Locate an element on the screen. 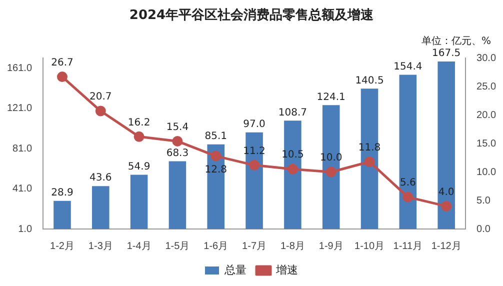 This screenshot has width=503, height=286. data-label: 20.7 is located at coordinates (101, 97).